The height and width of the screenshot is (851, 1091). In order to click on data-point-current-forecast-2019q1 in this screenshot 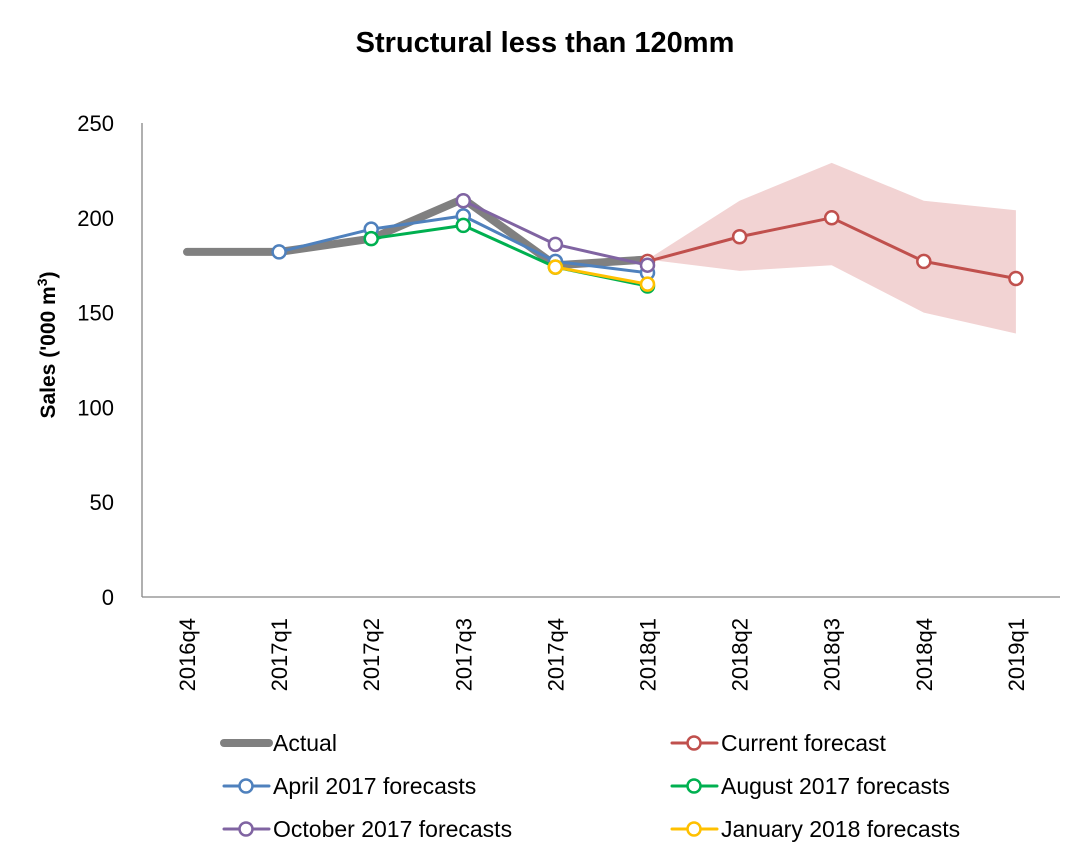, I will do `click(1016, 278)`.